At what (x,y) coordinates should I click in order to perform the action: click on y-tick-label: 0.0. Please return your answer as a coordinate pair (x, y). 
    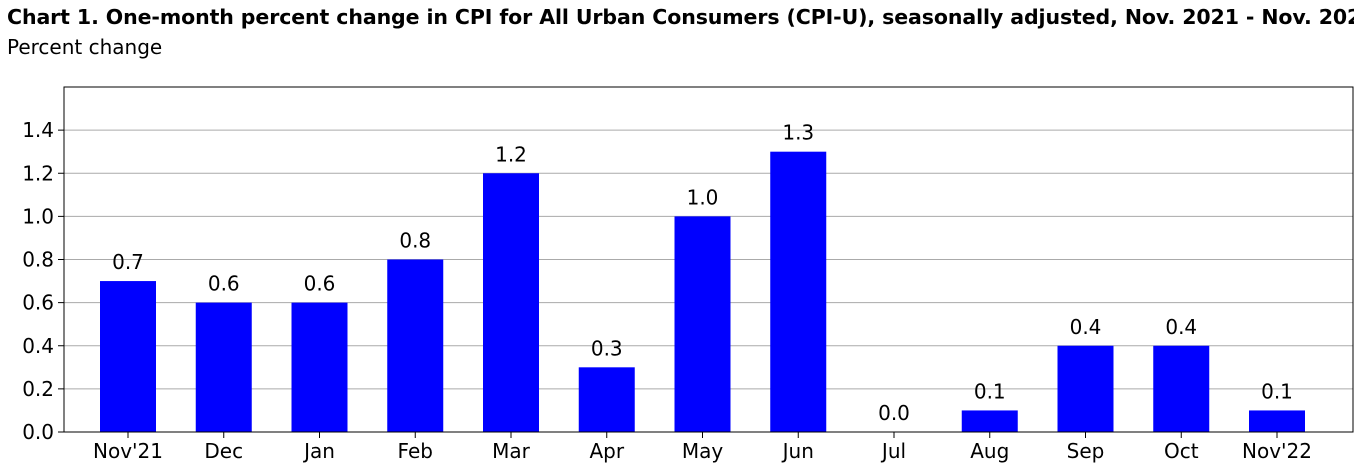
    Looking at the image, I should click on (38, 432).